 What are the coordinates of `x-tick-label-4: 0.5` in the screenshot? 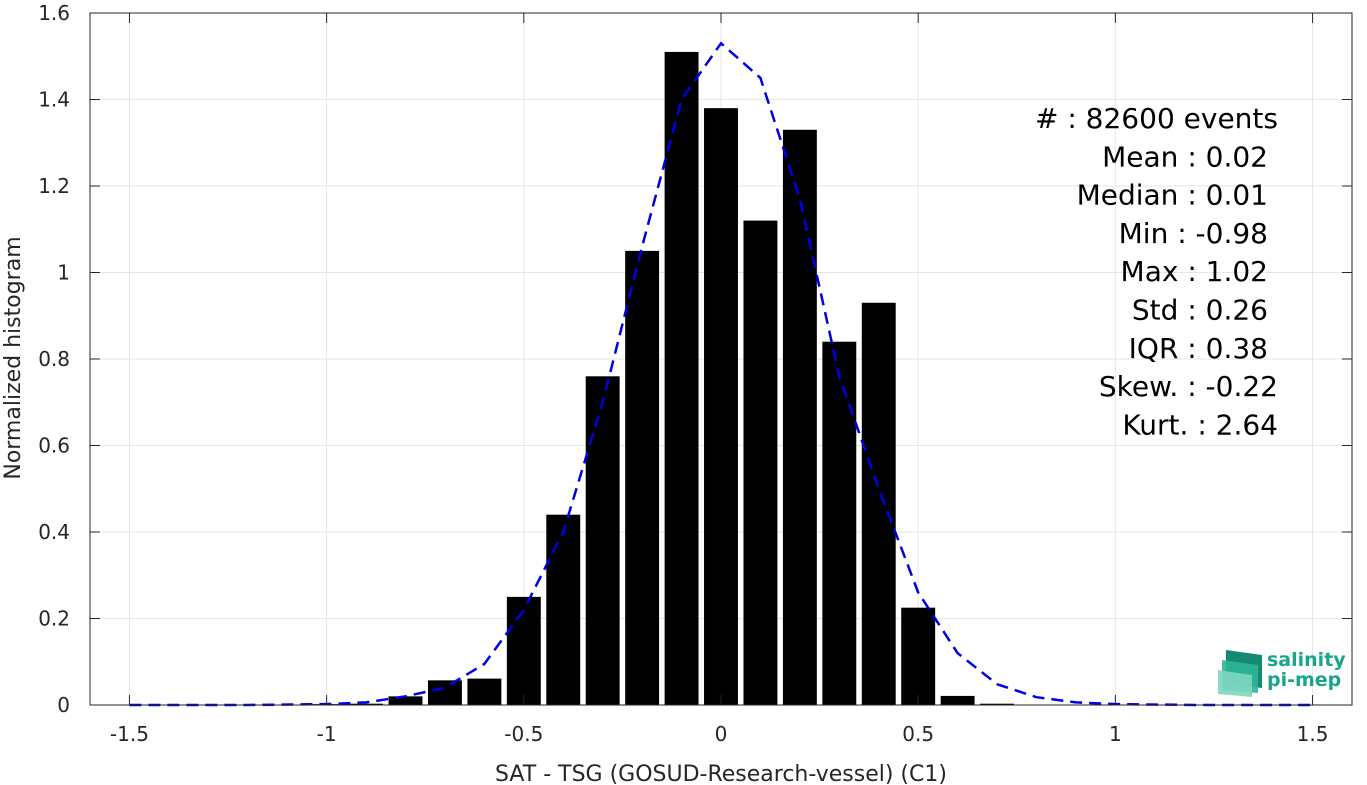 It's located at (918, 734).